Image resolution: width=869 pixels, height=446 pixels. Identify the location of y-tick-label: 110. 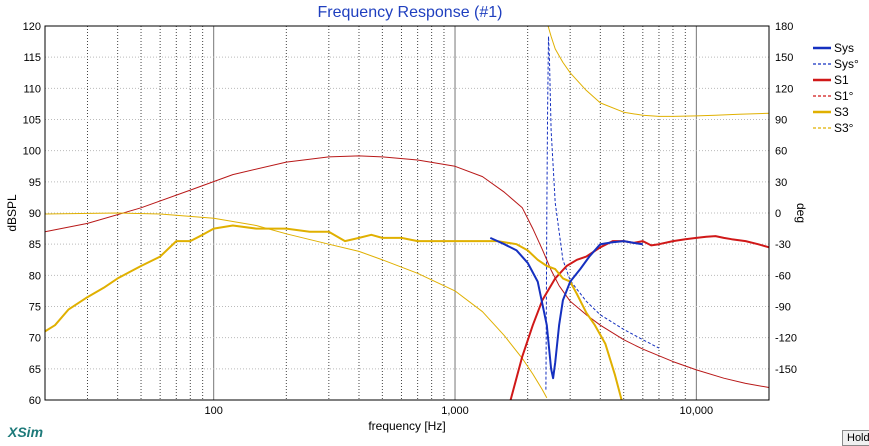
(32, 89).